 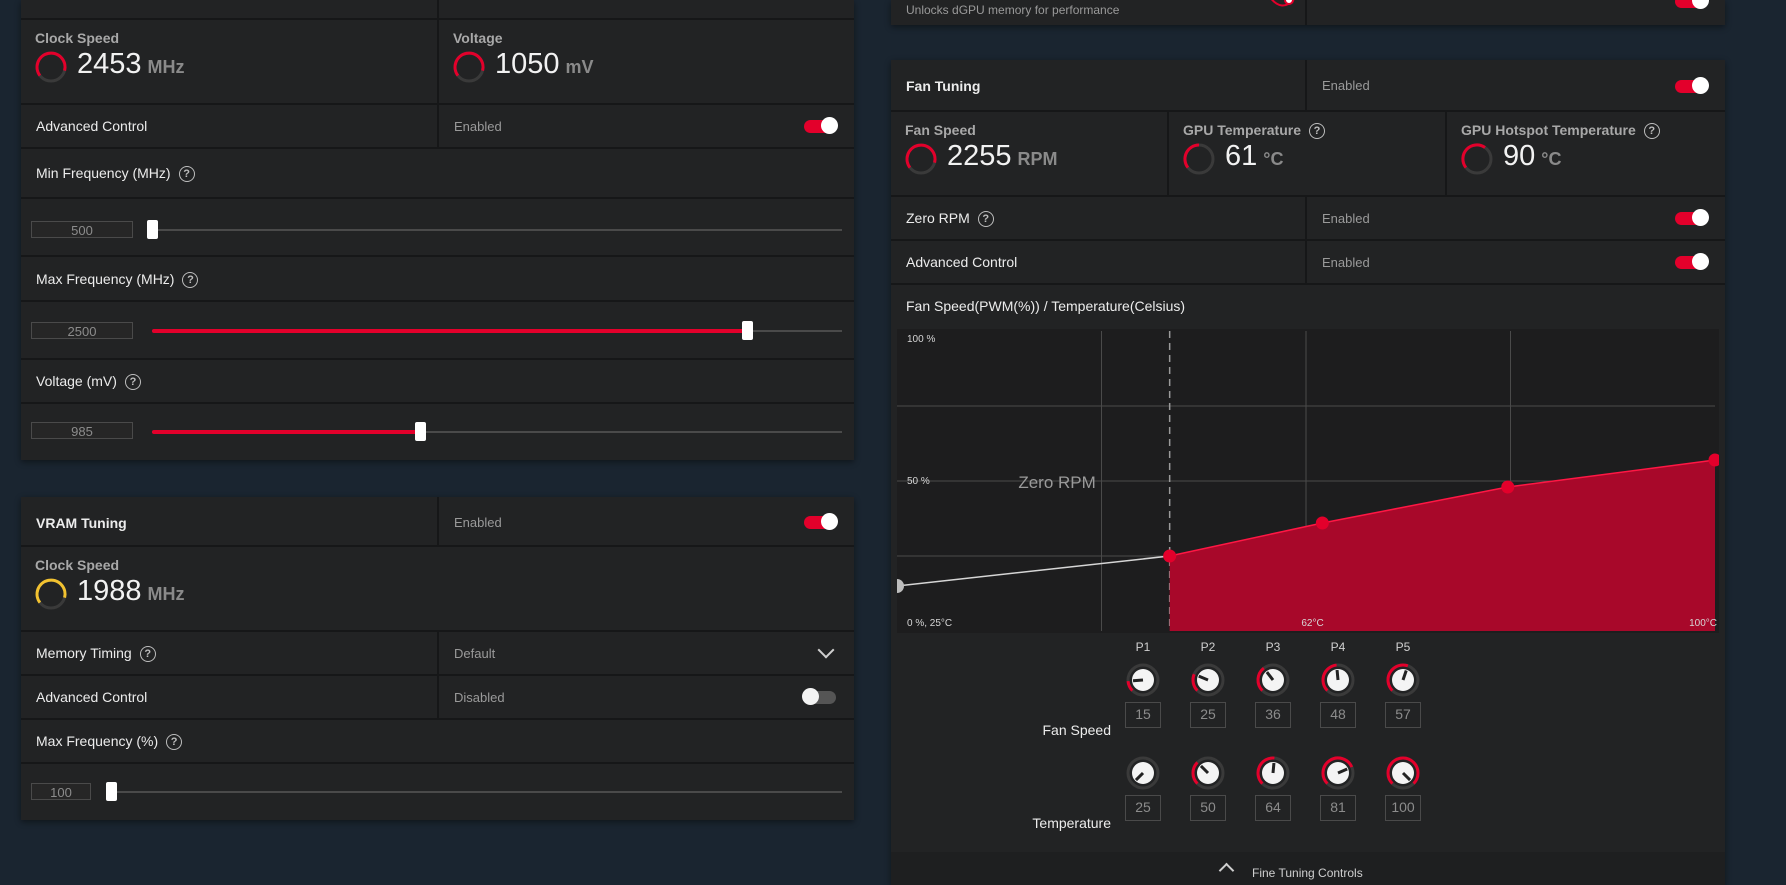 What do you see at coordinates (921, 159) in the screenshot?
I see `fan-speed-gauge-icon` at bounding box center [921, 159].